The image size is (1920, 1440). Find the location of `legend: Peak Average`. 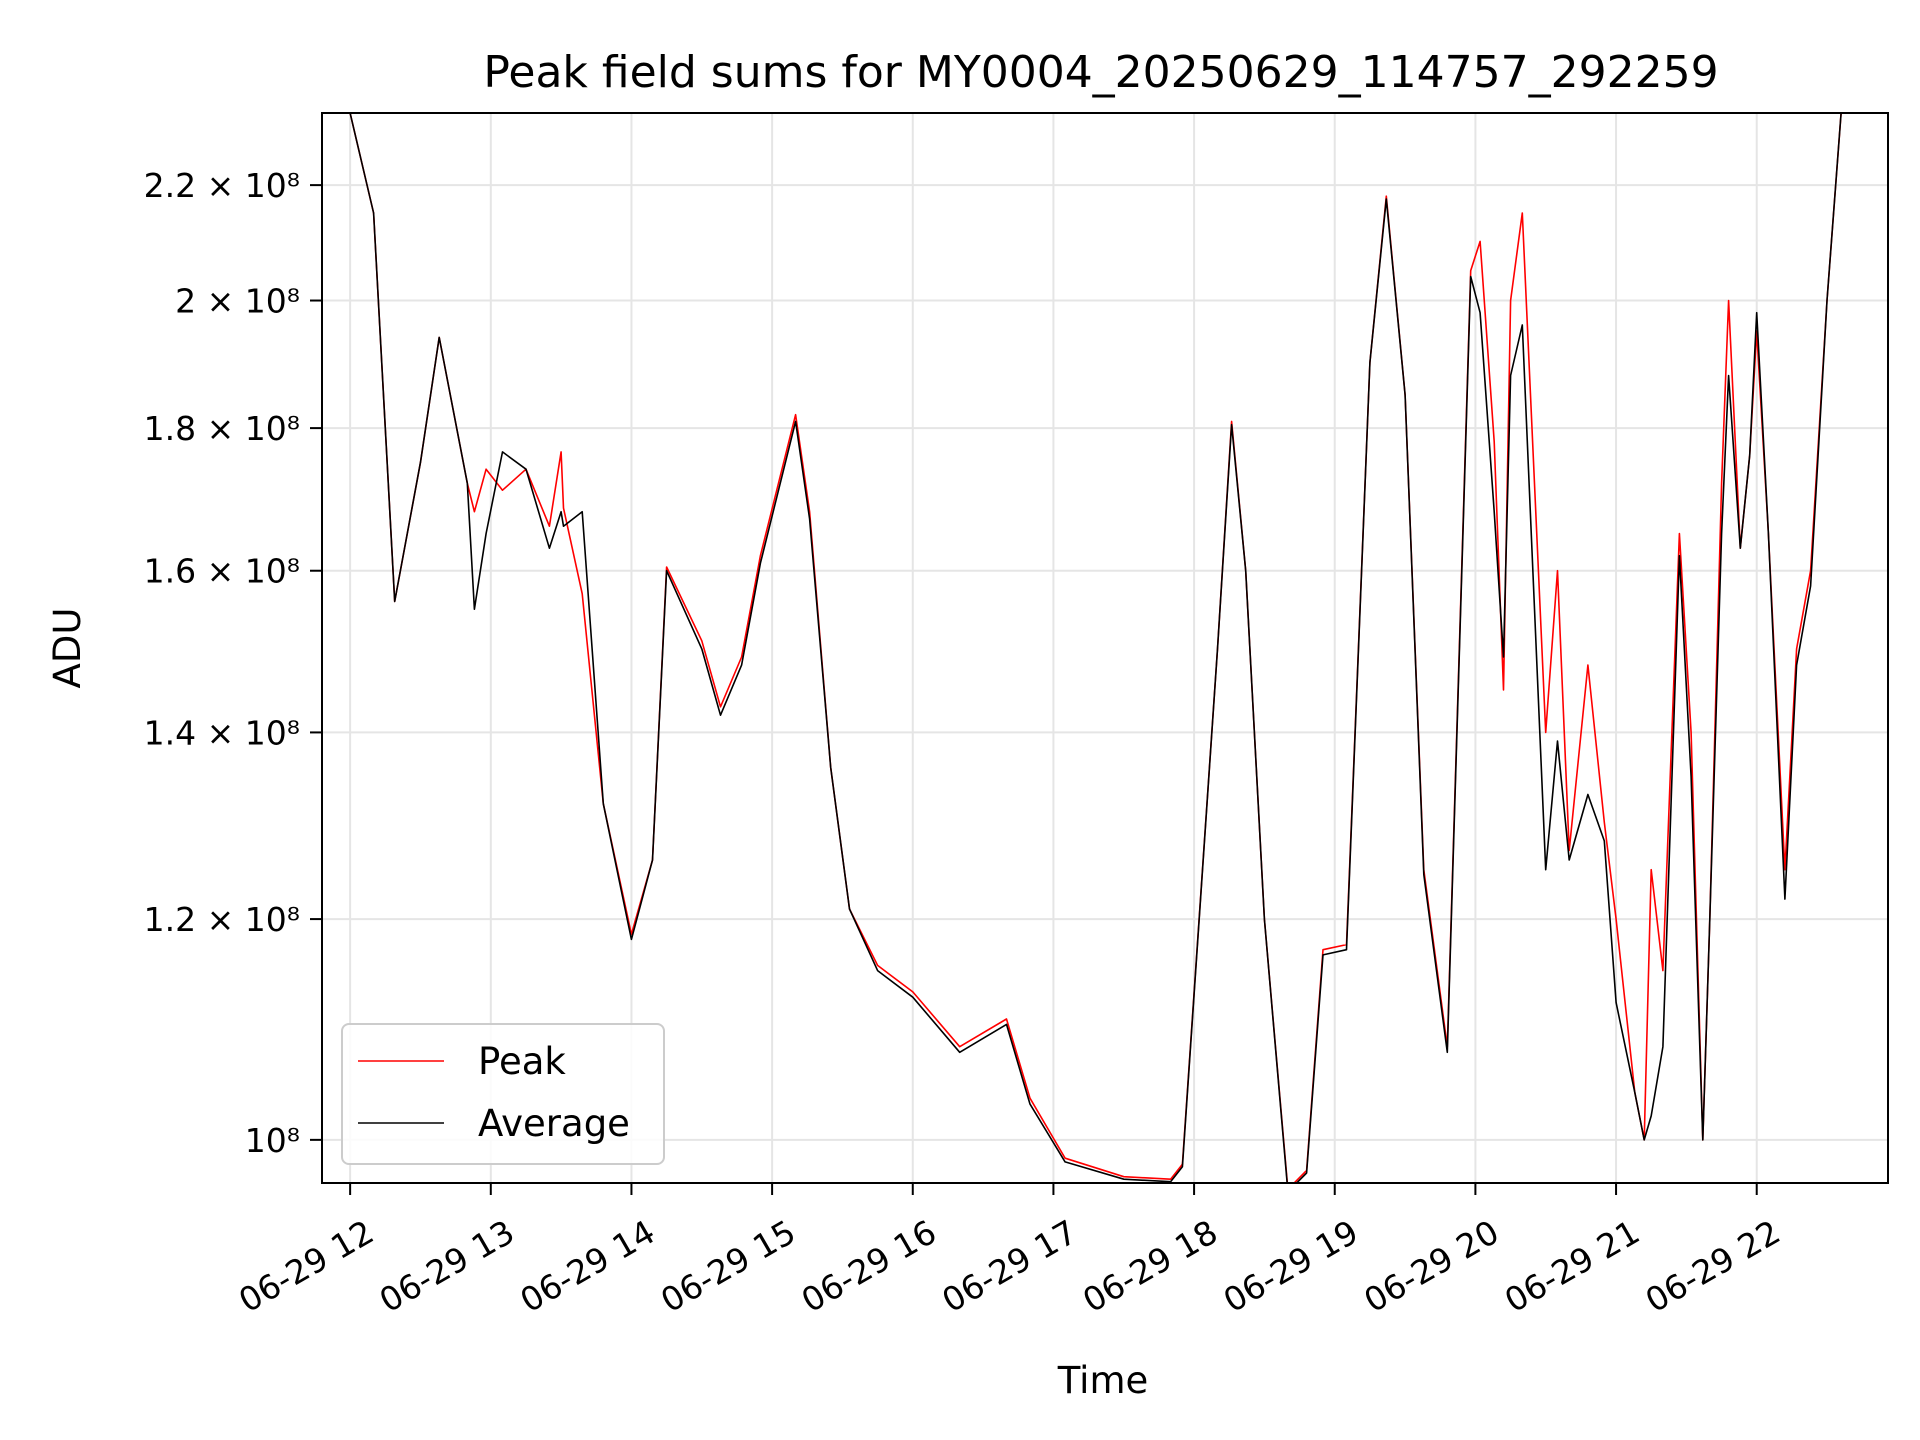

legend: Peak Average is located at coordinates (503, 1094).